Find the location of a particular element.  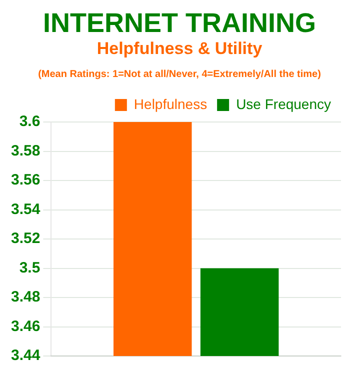

y-tick-label: 3.46 is located at coordinates (25, 326).